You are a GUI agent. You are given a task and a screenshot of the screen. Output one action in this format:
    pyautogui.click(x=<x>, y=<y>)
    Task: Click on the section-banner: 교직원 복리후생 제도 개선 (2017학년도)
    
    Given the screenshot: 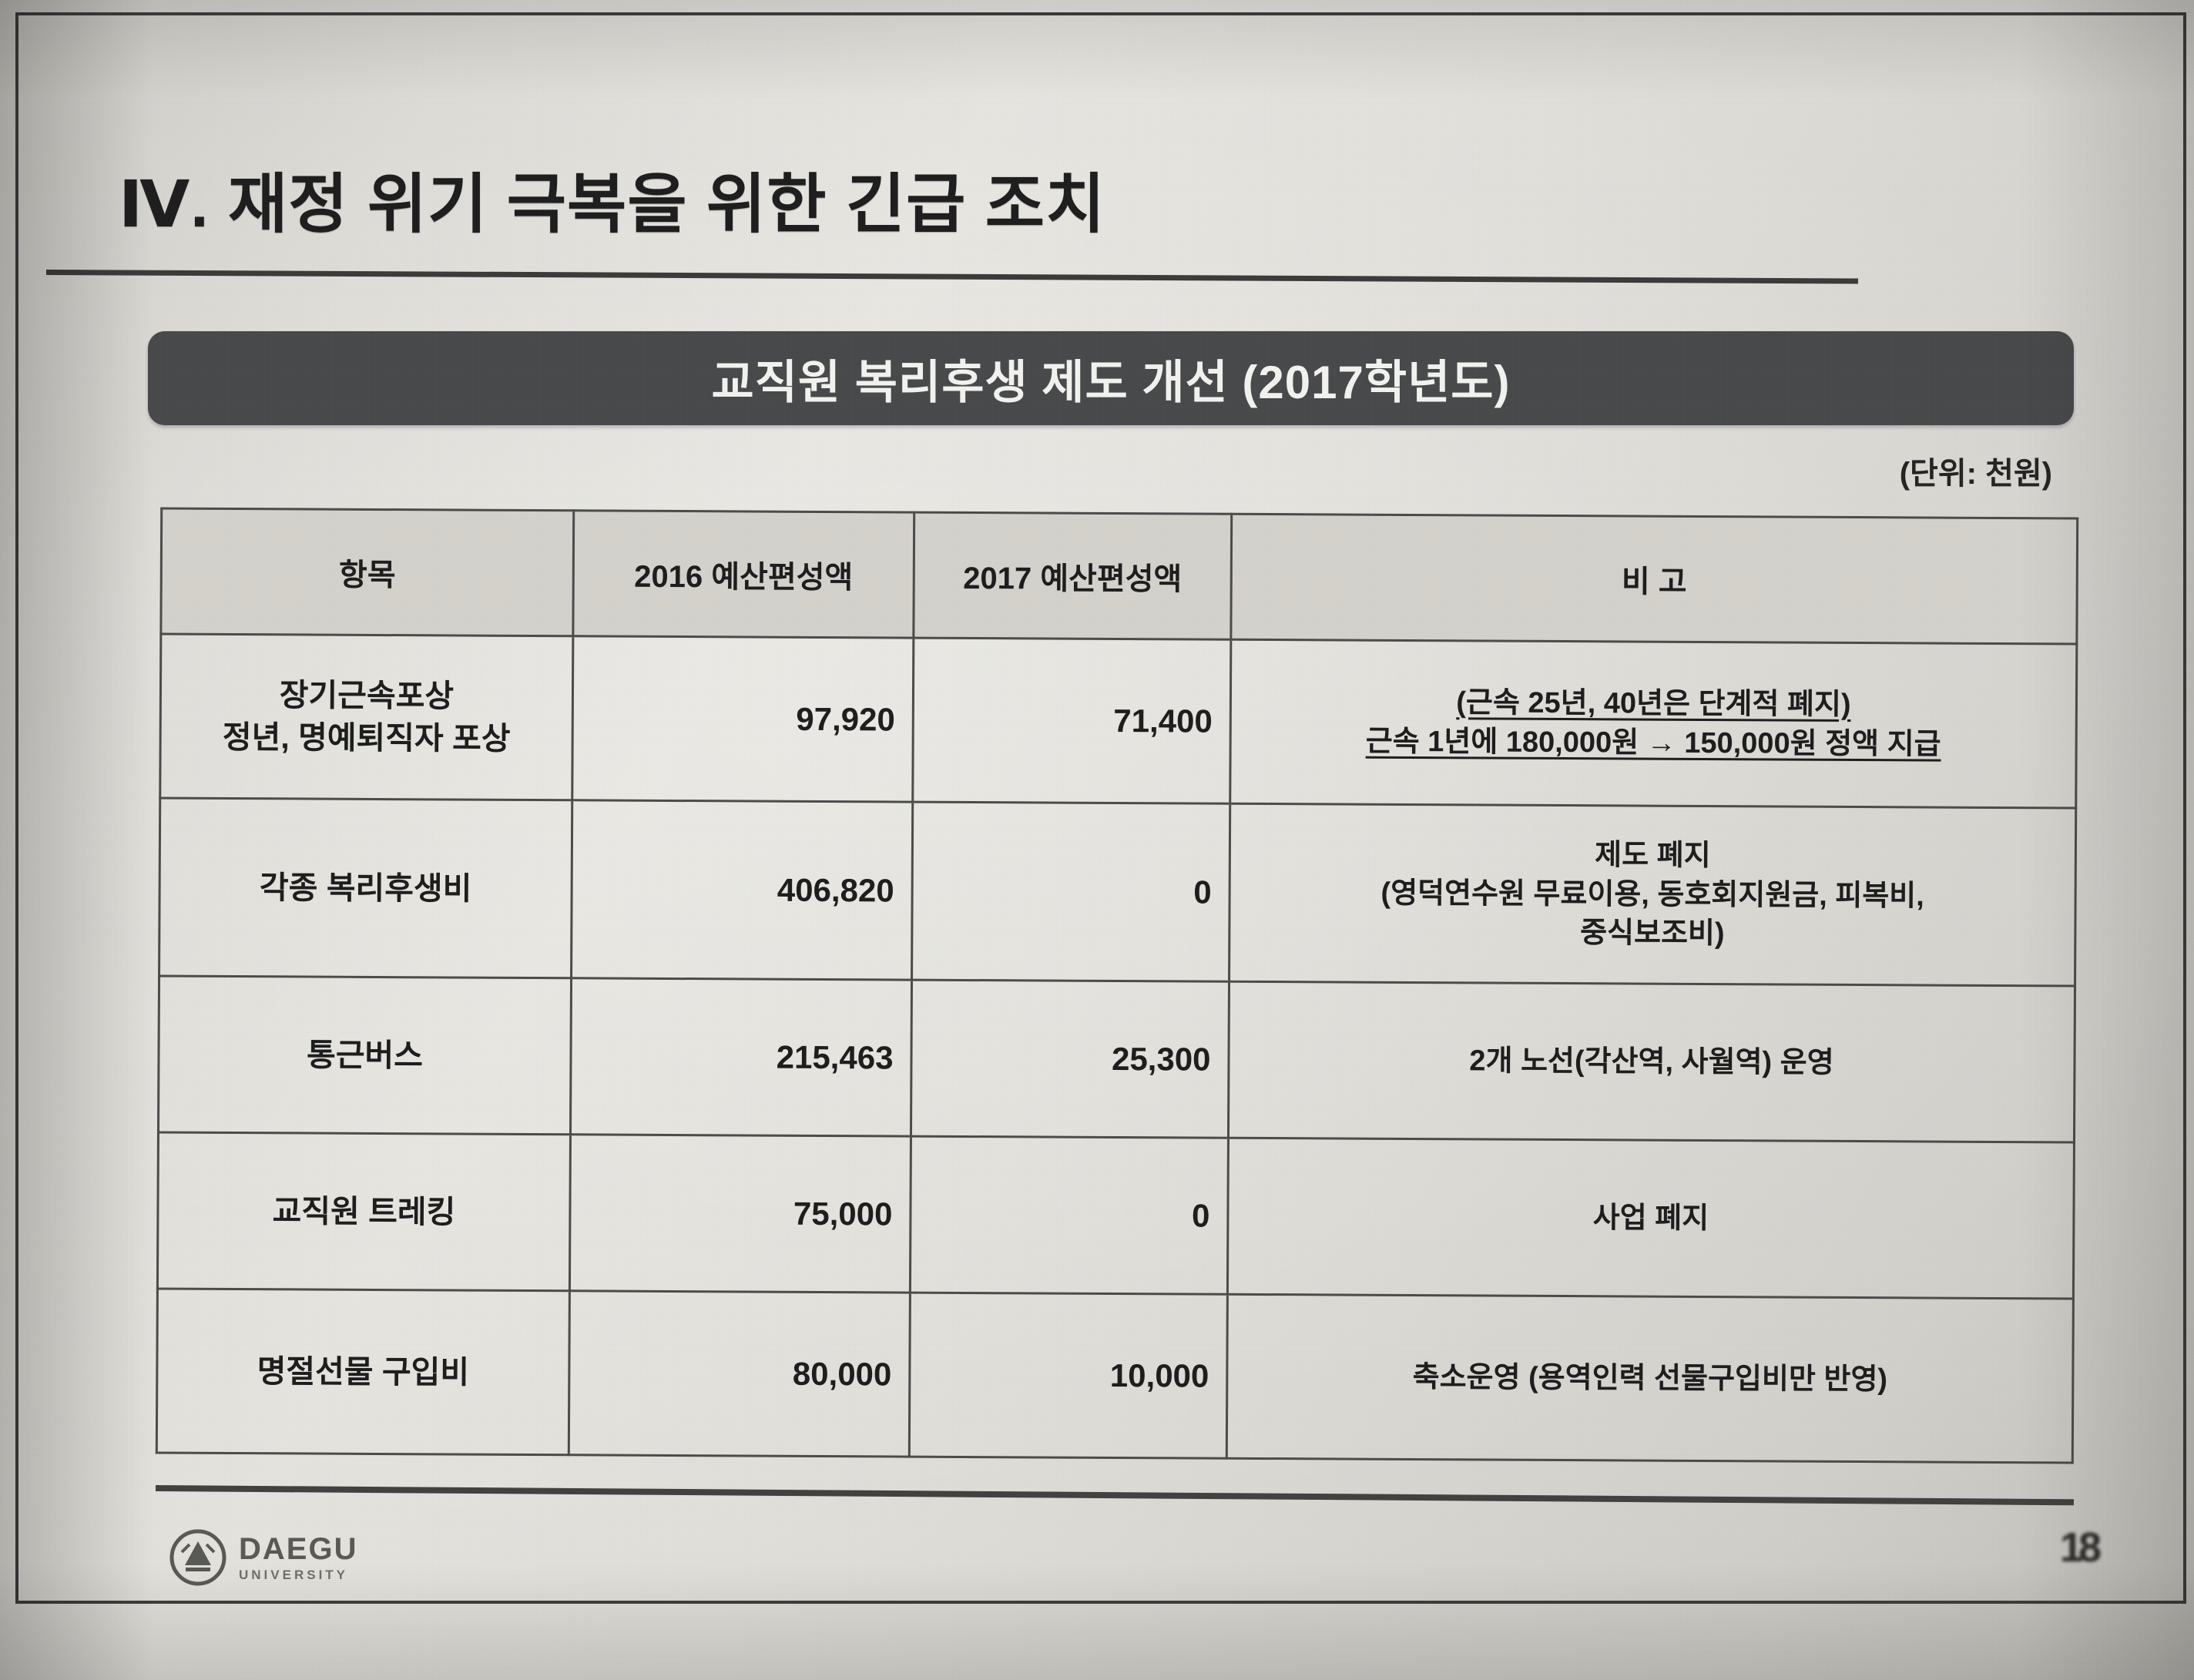 What is the action you would take?
    pyautogui.click(x=1111, y=378)
    